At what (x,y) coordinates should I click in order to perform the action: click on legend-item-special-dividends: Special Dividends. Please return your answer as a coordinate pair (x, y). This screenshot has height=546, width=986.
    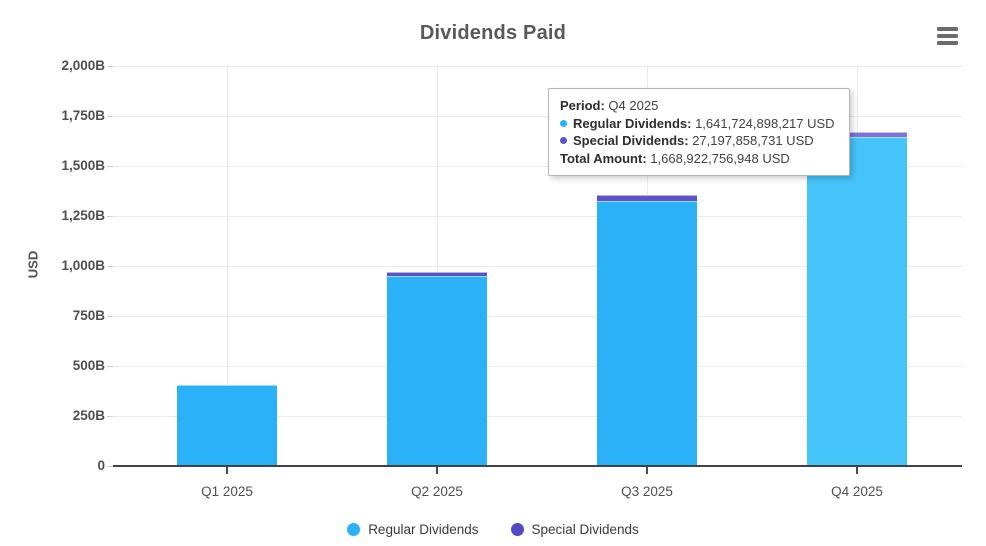
    Looking at the image, I should click on (574, 529).